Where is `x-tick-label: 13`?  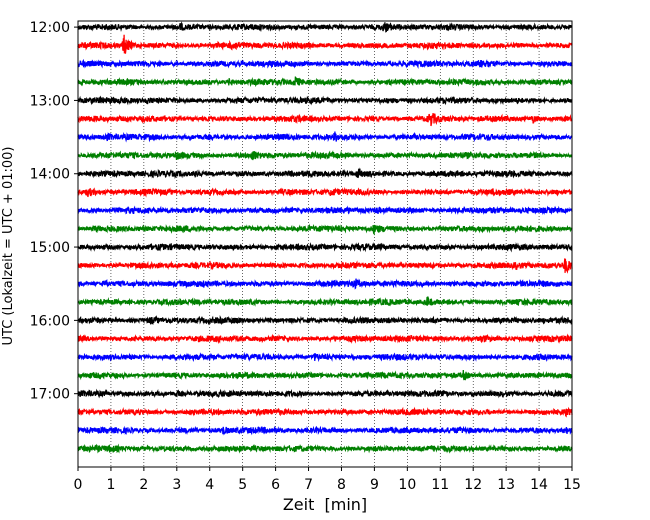
x-tick-label: 13 is located at coordinates (506, 485).